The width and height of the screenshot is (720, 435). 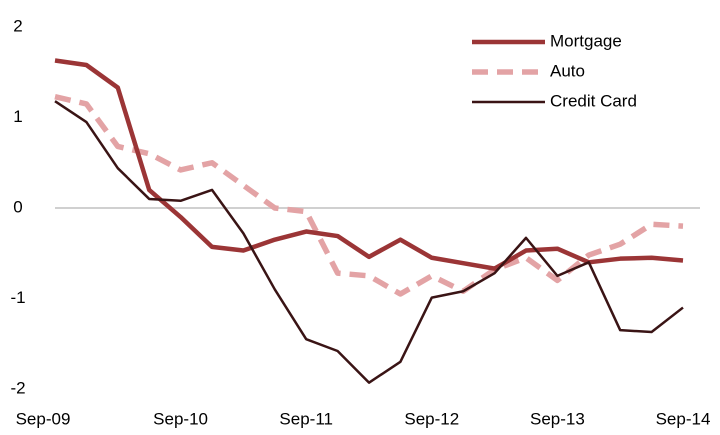 What do you see at coordinates (17, 25) in the screenshot?
I see `y-tick-label: 2` at bounding box center [17, 25].